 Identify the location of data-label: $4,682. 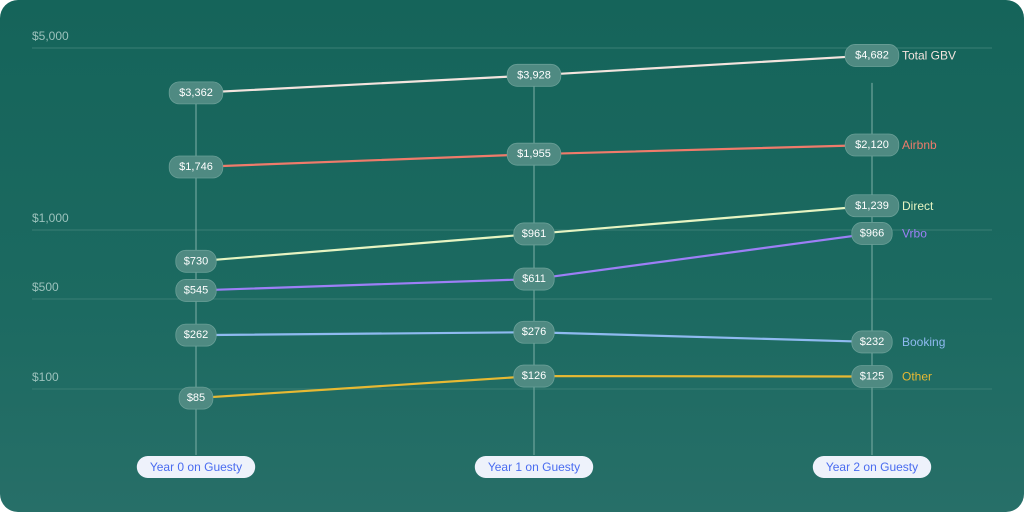
(872, 55).